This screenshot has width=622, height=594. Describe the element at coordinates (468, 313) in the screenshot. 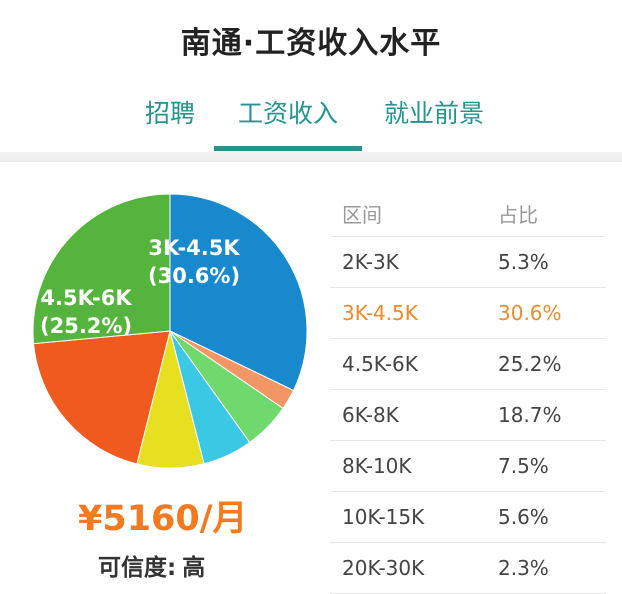

I see `table-row: 3K-4.5K 30.6%` at that location.